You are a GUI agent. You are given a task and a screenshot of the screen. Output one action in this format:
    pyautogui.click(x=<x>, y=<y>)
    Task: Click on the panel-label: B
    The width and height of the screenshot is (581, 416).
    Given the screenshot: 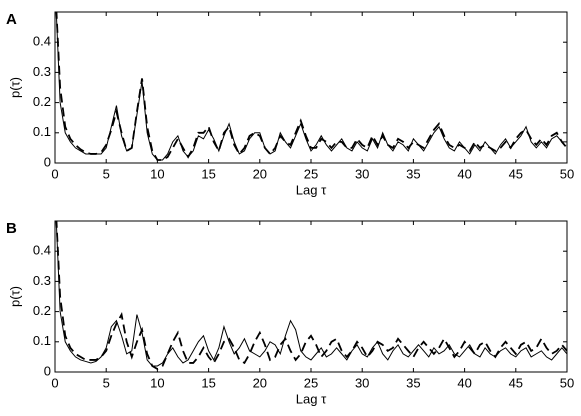 What is the action you would take?
    pyautogui.click(x=11, y=228)
    